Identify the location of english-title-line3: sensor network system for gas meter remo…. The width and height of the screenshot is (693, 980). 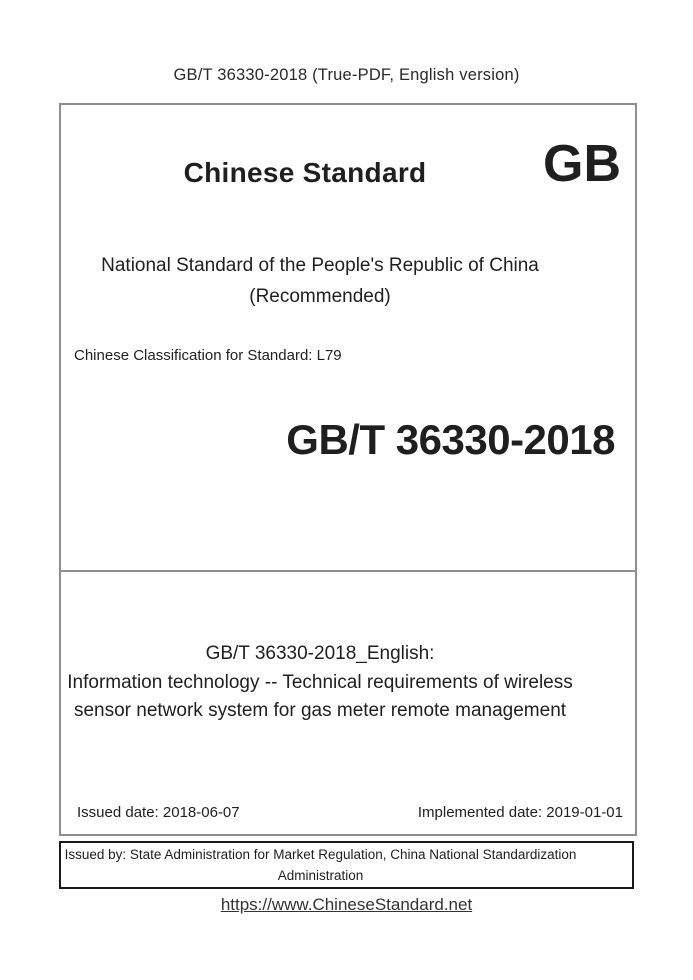
(320, 710).